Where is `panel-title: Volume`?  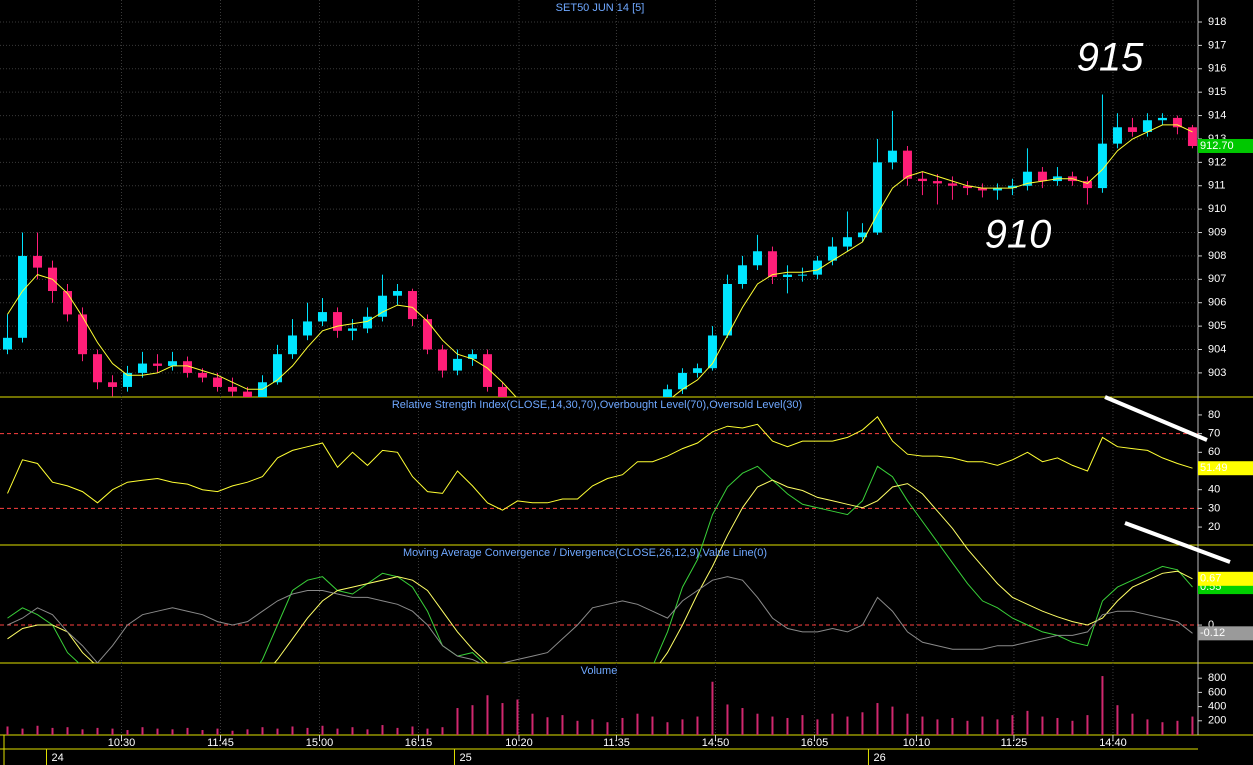 panel-title: Volume is located at coordinates (599, 671).